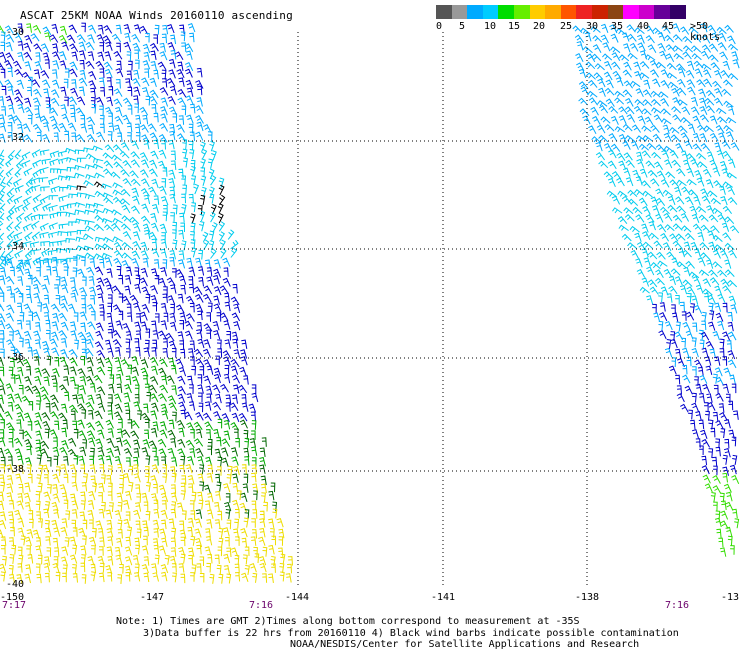 The height and width of the screenshot is (650, 740). What do you see at coordinates (506, 12) in the screenshot?
I see `colorbar-segment` at bounding box center [506, 12].